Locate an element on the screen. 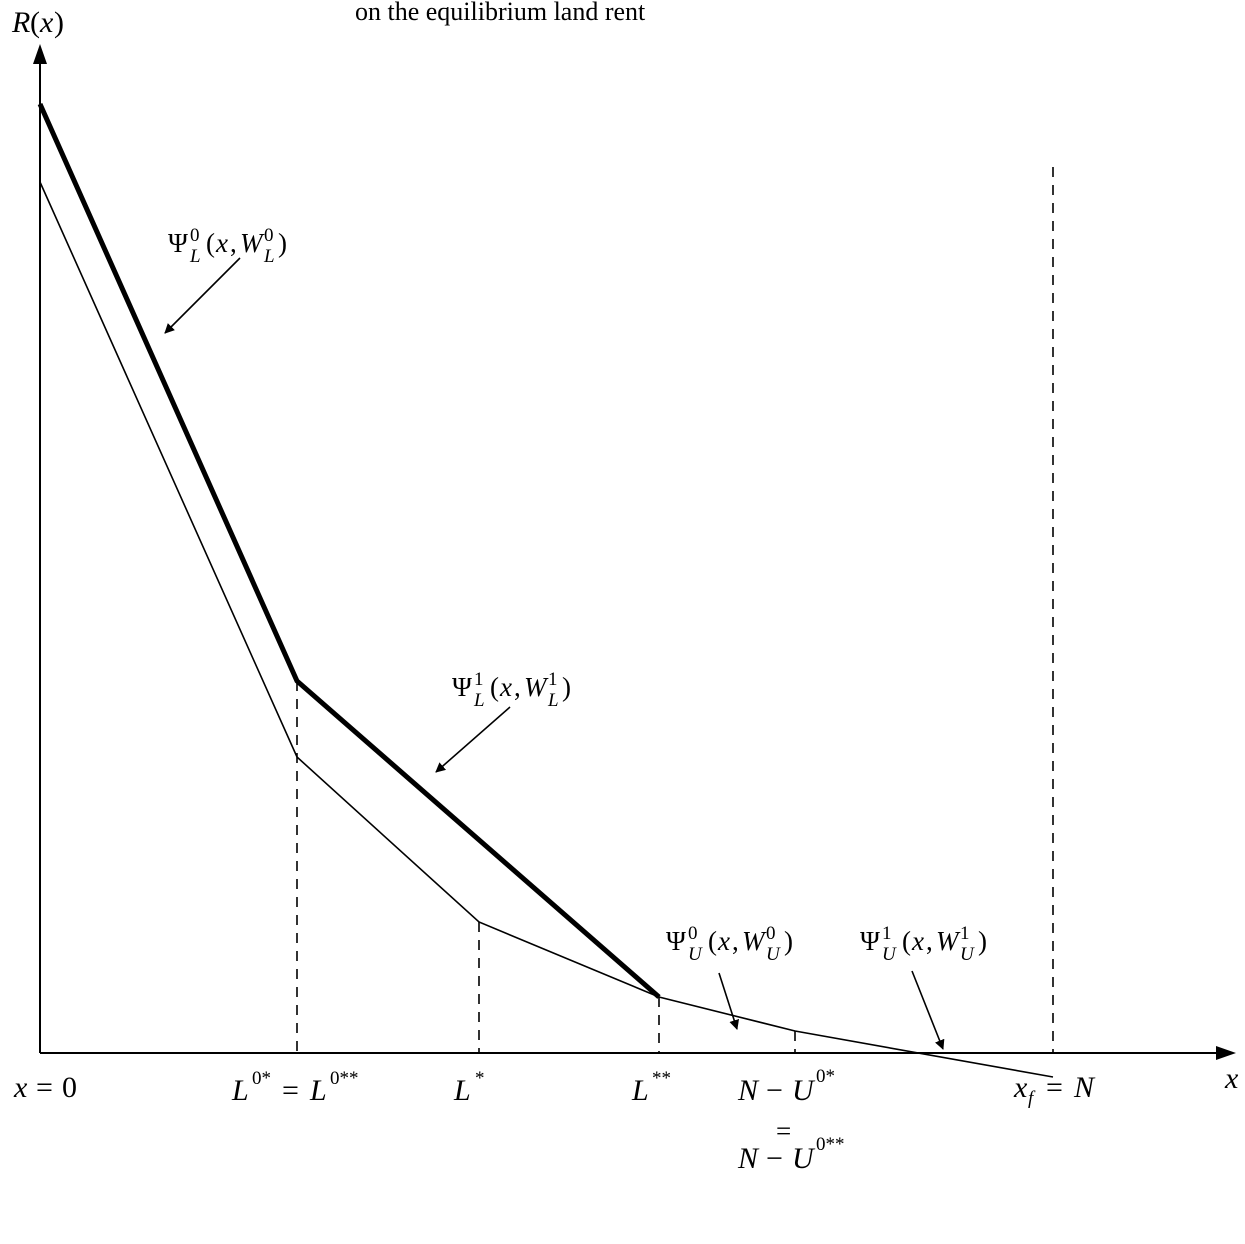 The width and height of the screenshot is (1245, 1244). tick-l0: L 0* = L 0** is located at coordinates (295, 1087).